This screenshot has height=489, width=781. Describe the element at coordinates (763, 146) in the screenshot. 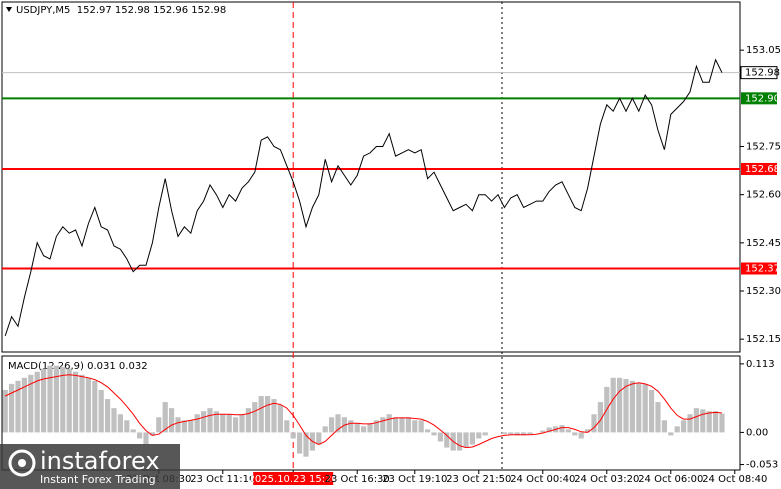

I see `y-tick-label: 152.75` at that location.